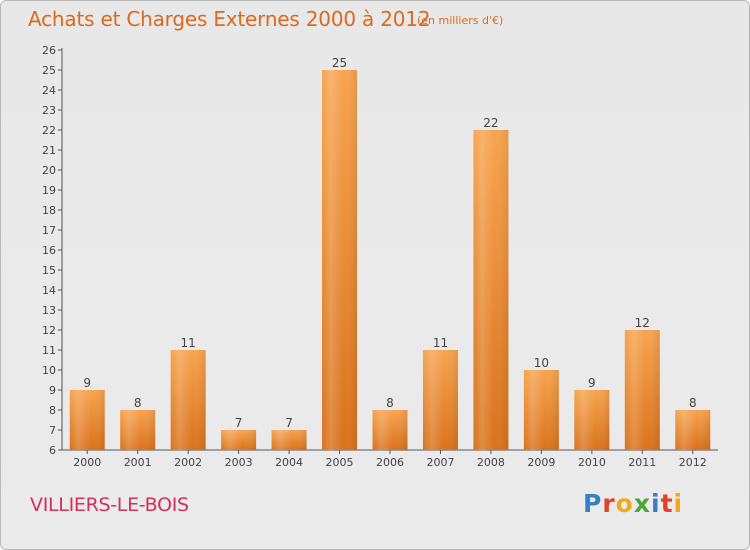 The image size is (750, 550). Describe the element at coordinates (49, 290) in the screenshot. I see `y-tick-label: 14` at that location.